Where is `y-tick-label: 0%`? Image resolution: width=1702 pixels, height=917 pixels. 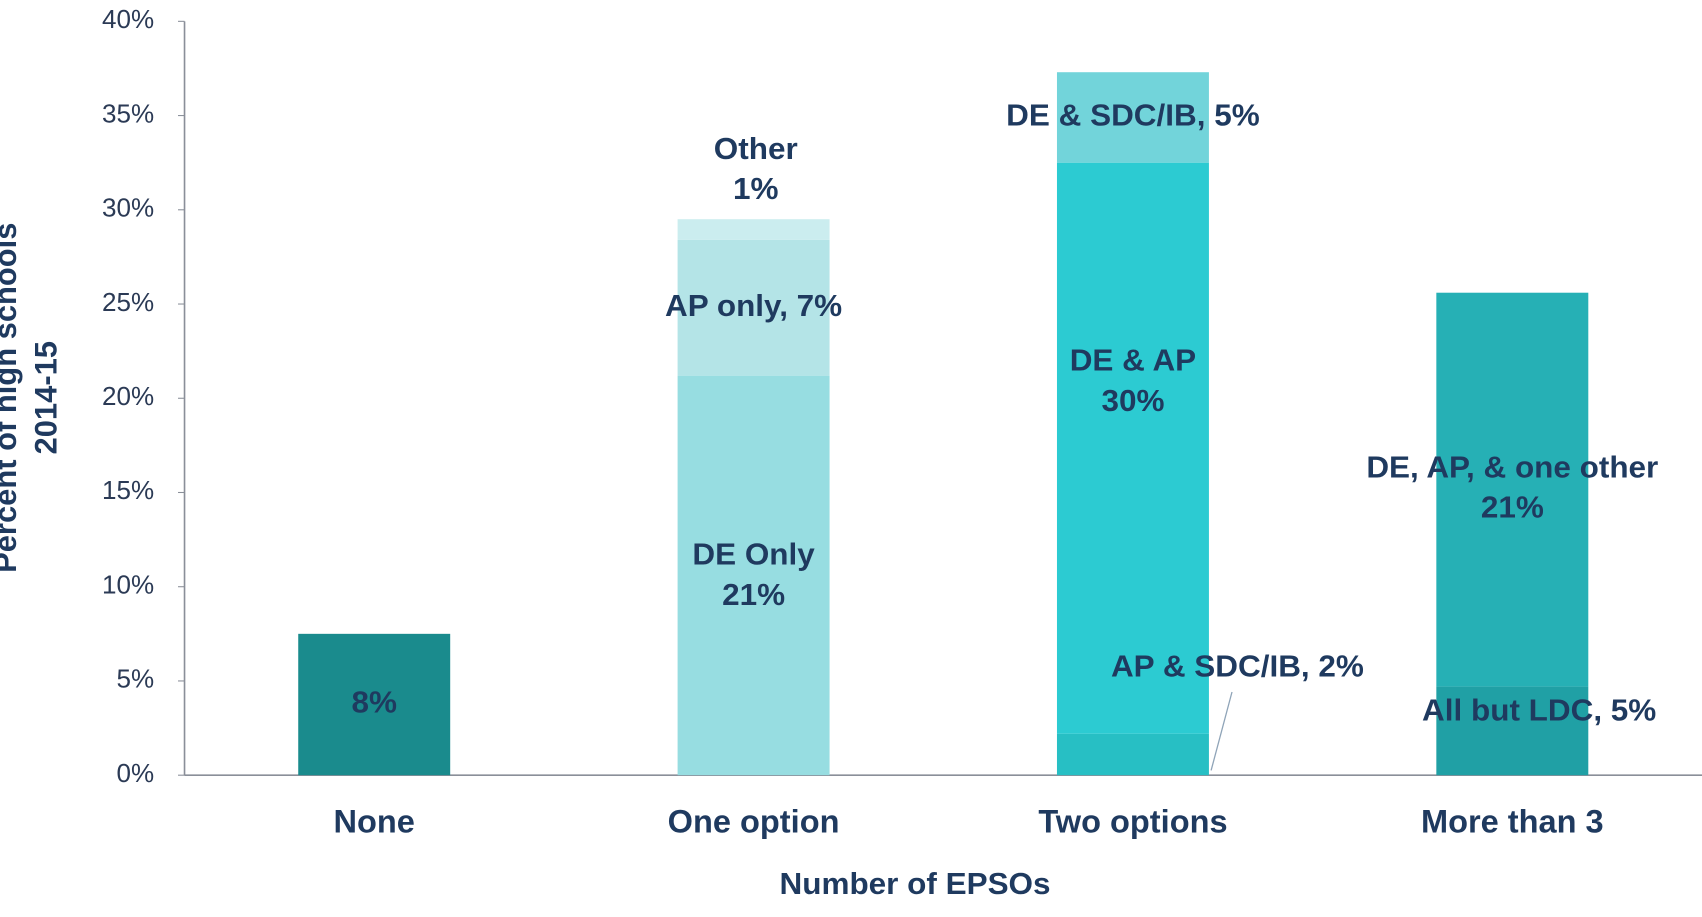
y-tick-label: 0% is located at coordinates (135, 774).